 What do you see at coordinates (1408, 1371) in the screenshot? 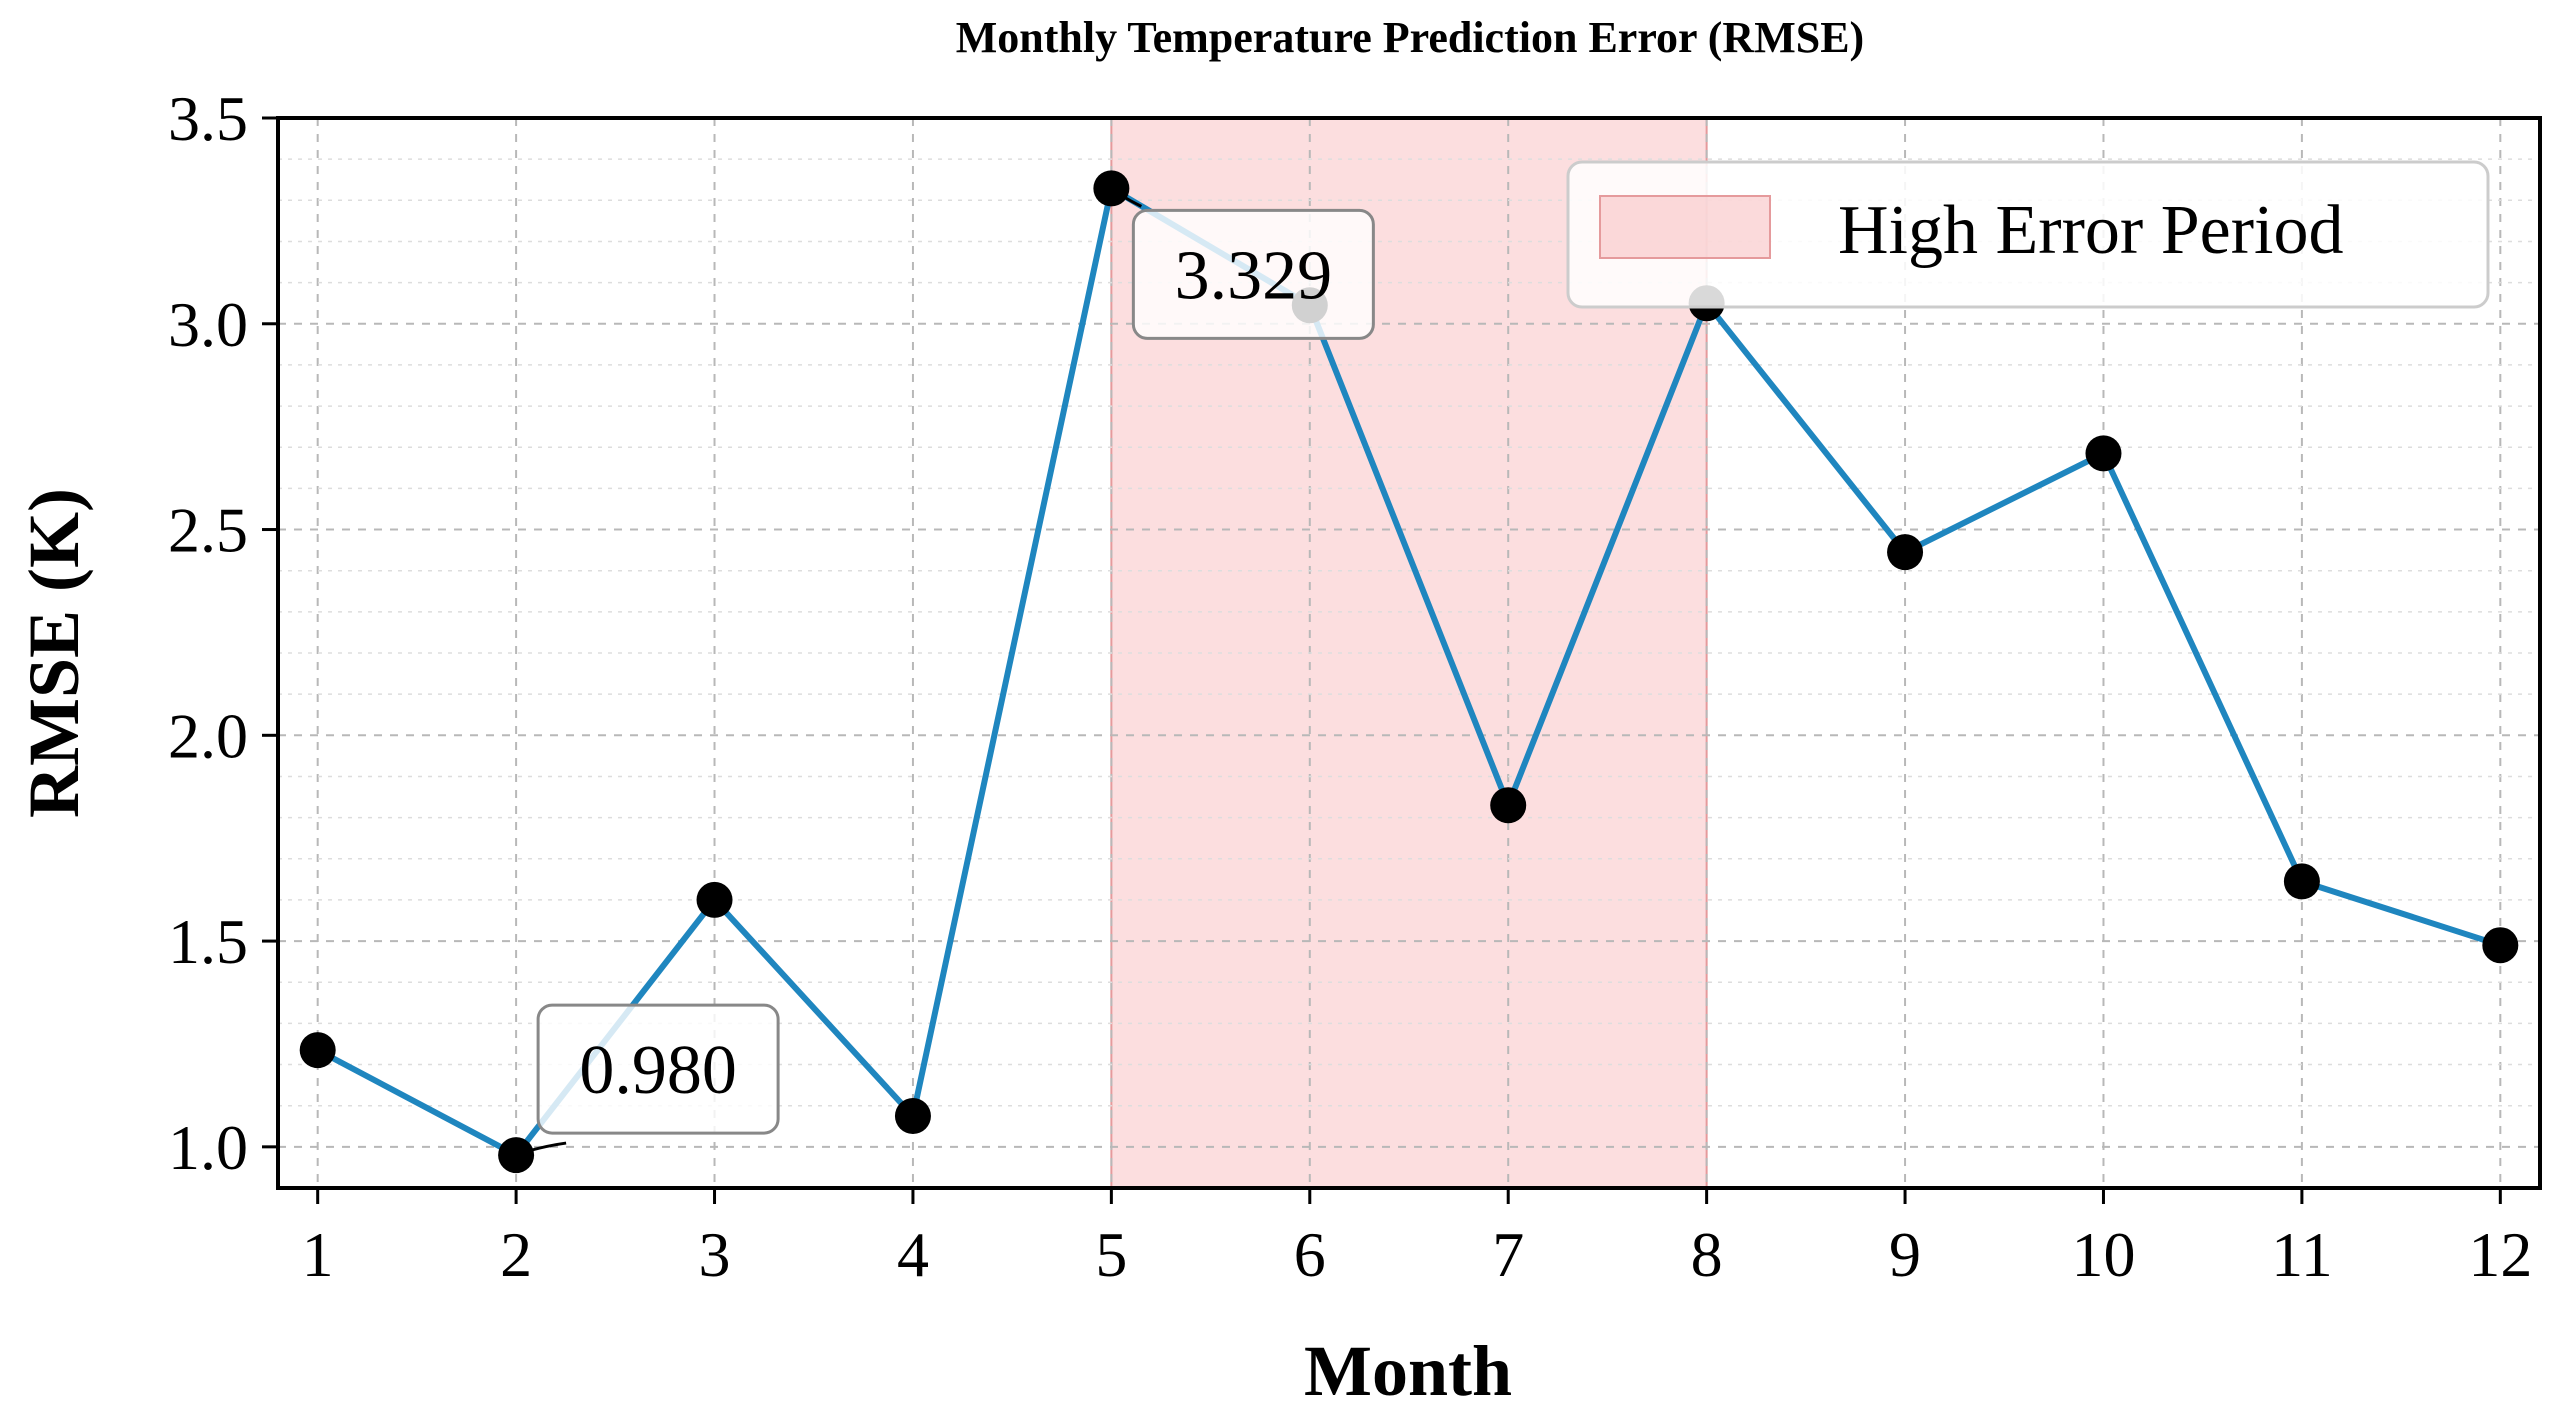
I see `x-axis-label: Month` at bounding box center [1408, 1371].